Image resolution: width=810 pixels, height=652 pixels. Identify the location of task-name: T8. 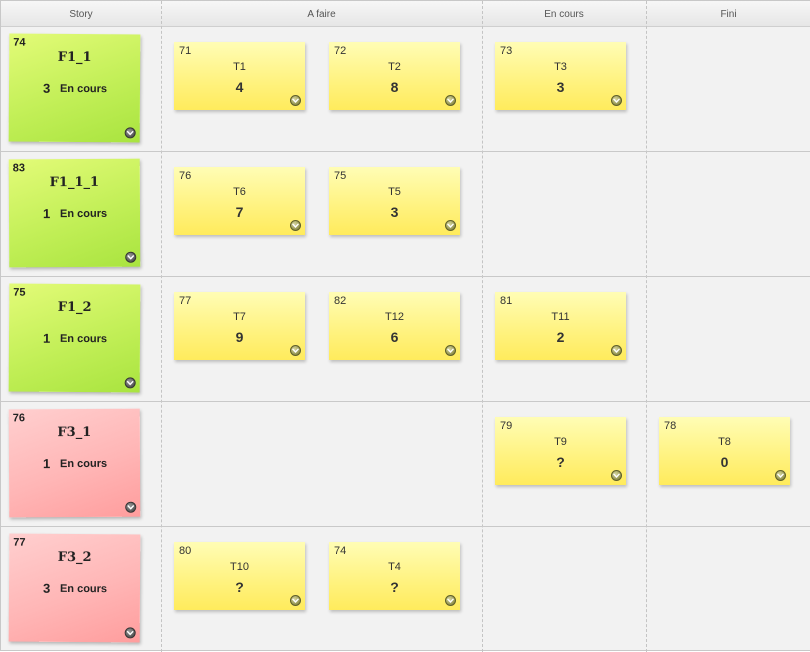
(724, 442).